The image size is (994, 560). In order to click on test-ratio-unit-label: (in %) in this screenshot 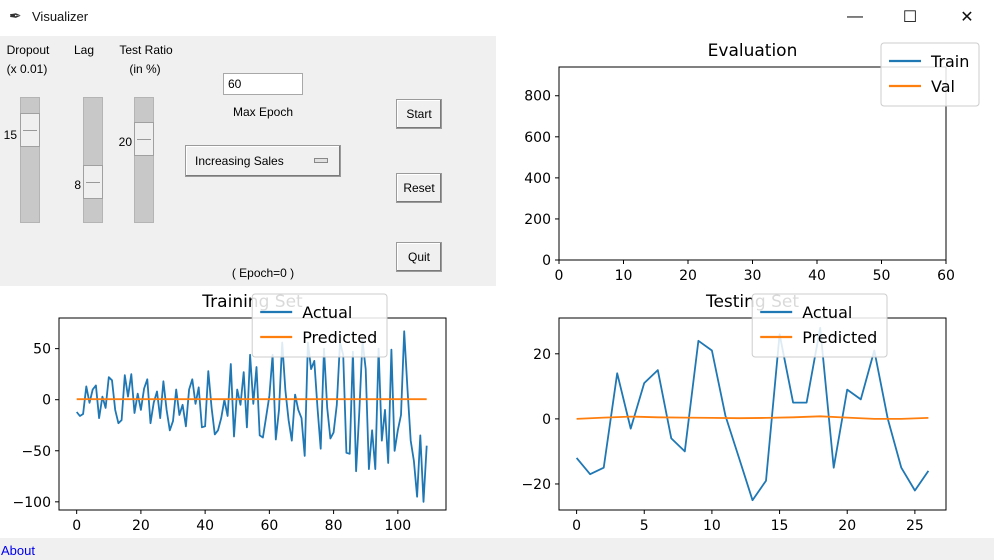, I will do `click(145, 69)`.